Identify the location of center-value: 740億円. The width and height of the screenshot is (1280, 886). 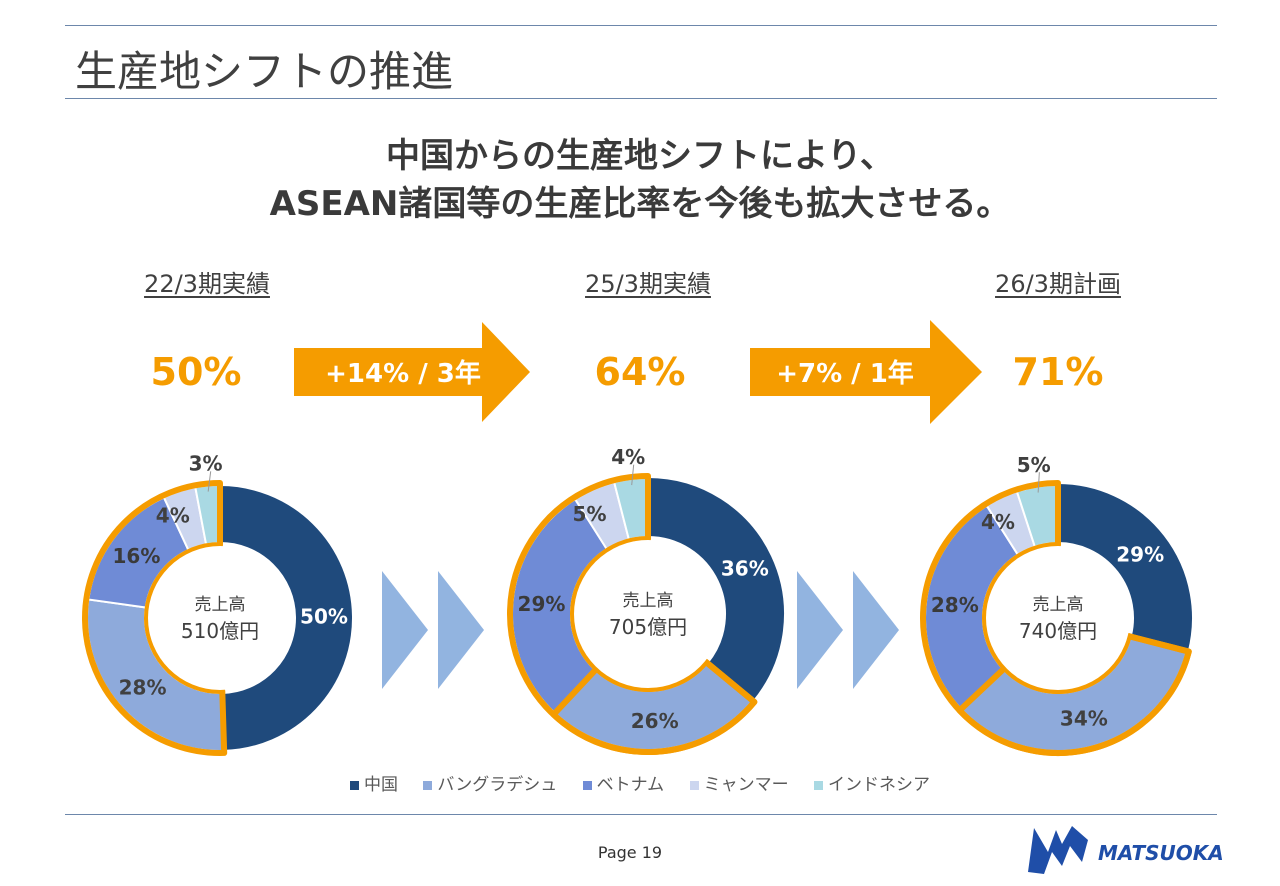
(1058, 631).